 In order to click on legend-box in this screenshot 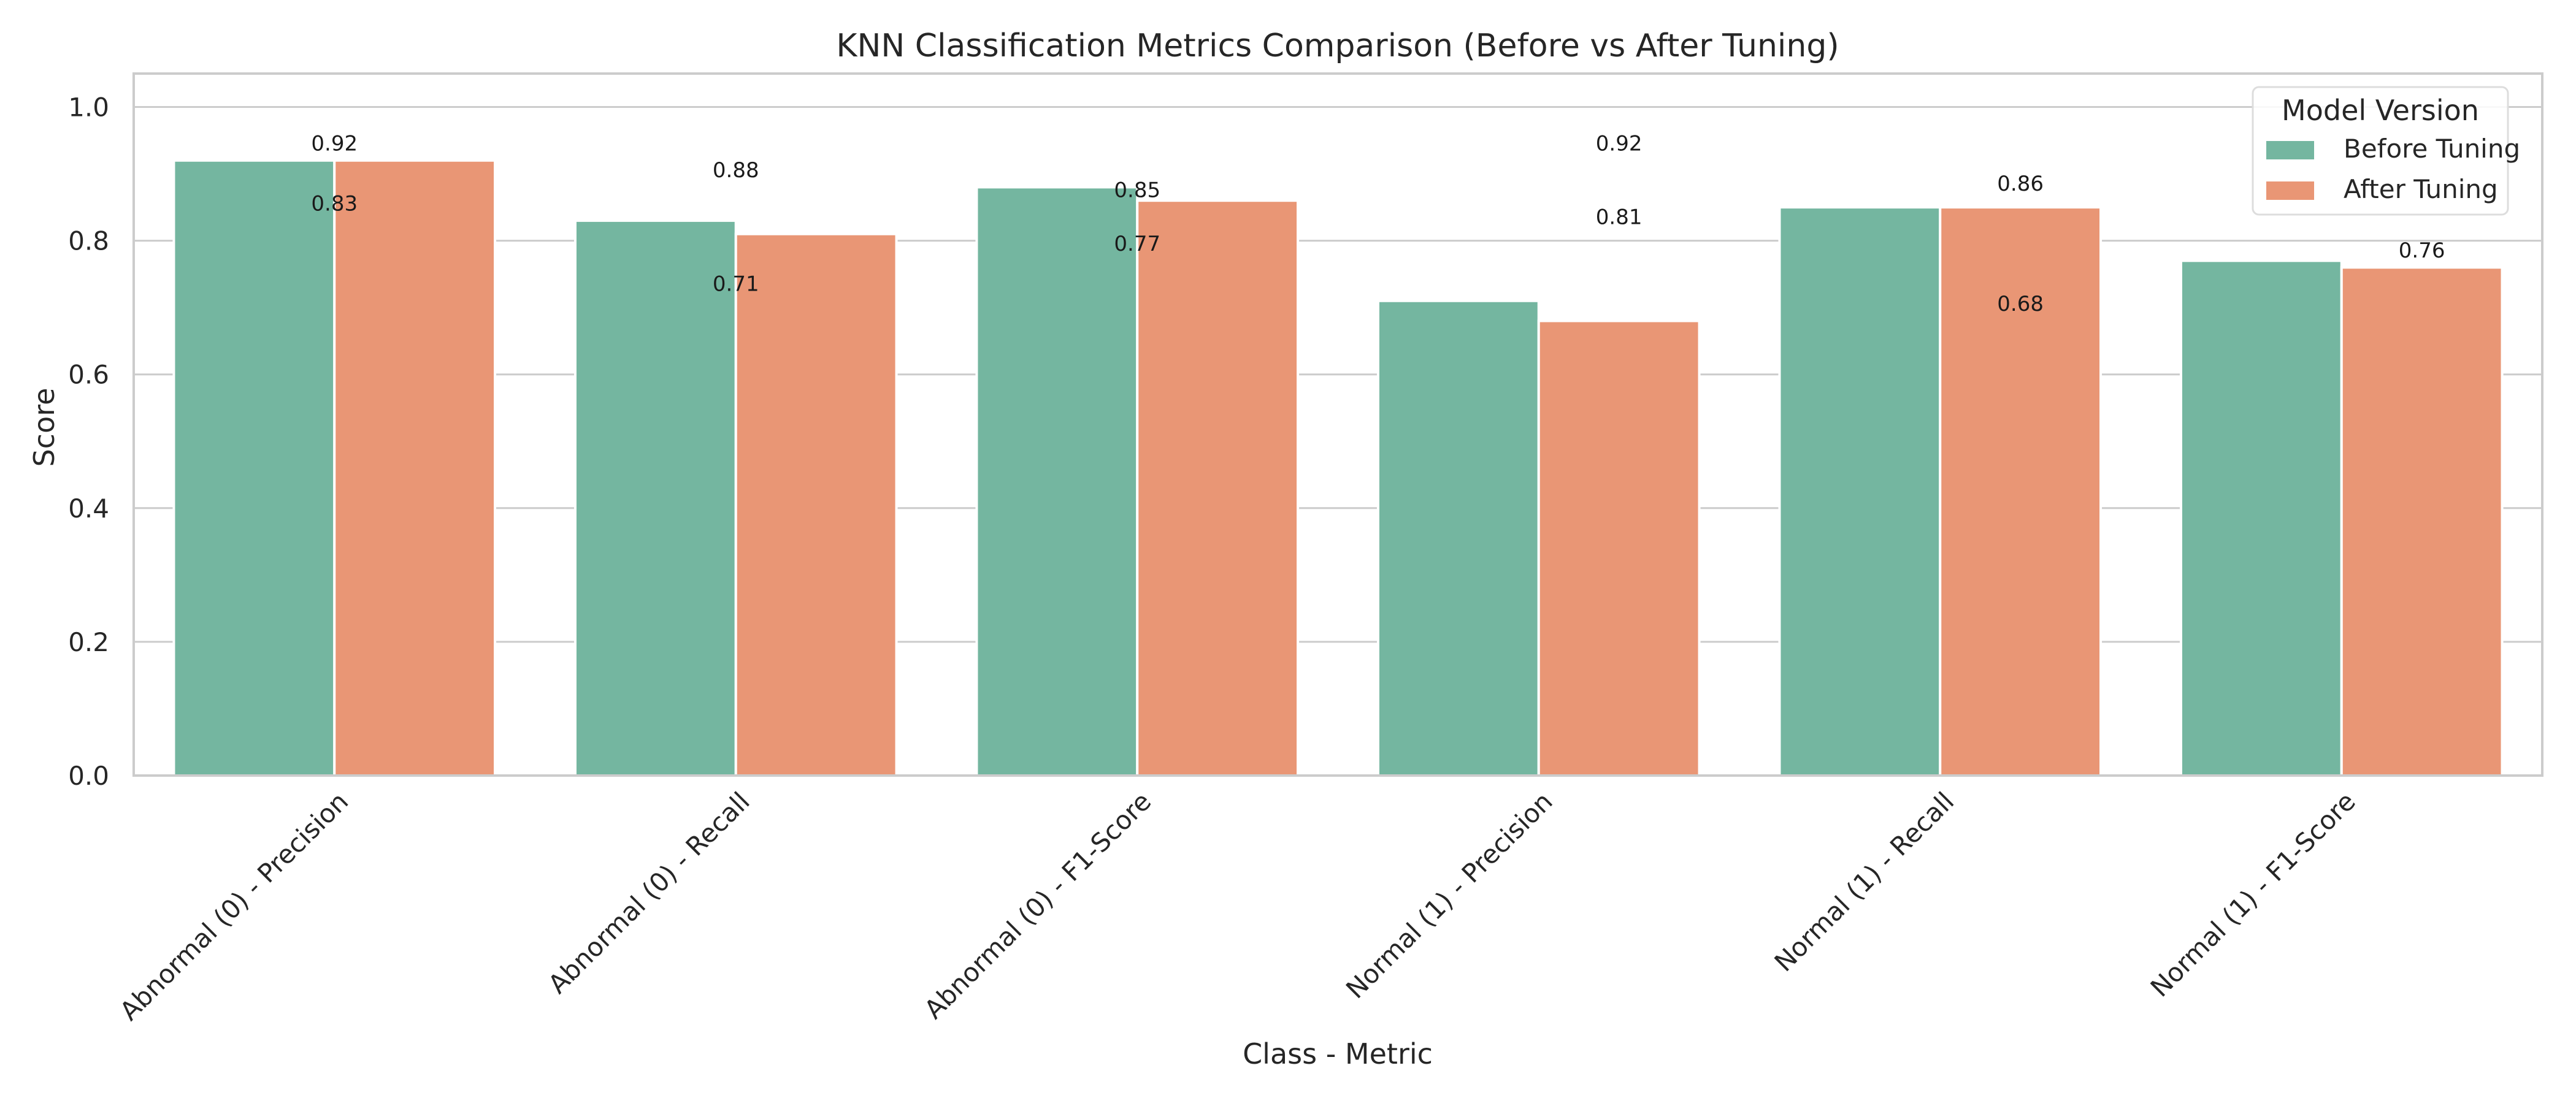, I will do `click(2380, 151)`.